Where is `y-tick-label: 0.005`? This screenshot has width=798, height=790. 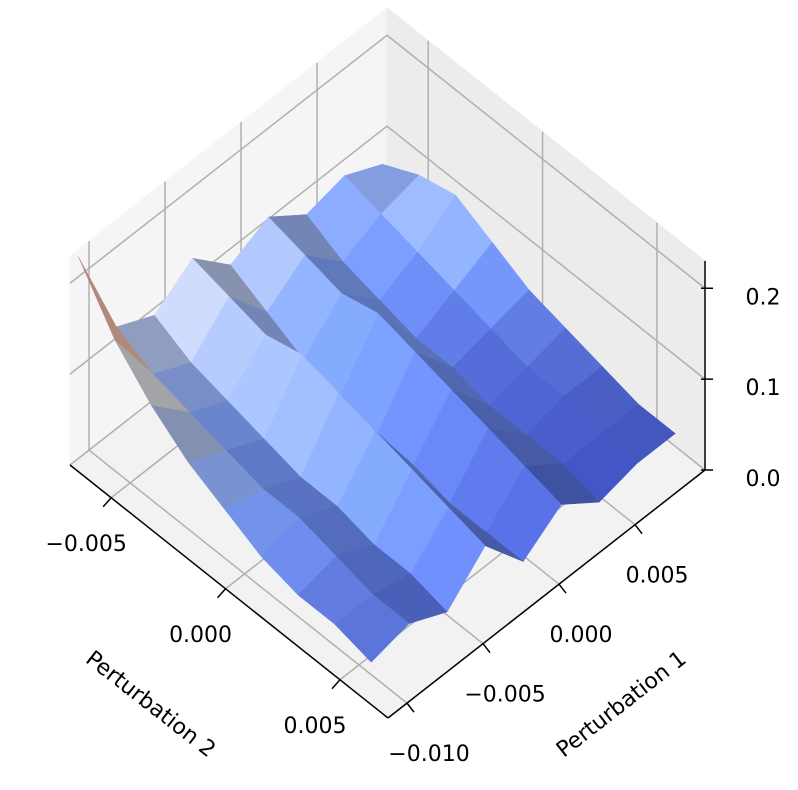 y-tick-label: 0.005 is located at coordinates (314, 726).